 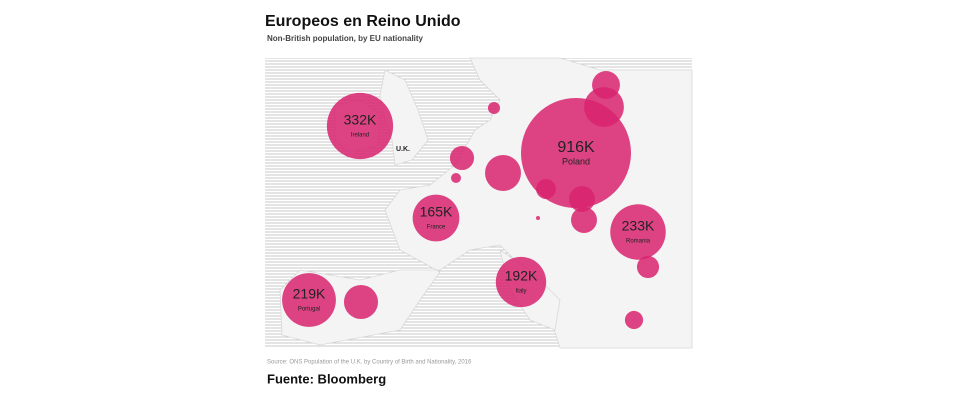 What do you see at coordinates (309, 310) in the screenshot?
I see `bubble-name-label: Portugal` at bounding box center [309, 310].